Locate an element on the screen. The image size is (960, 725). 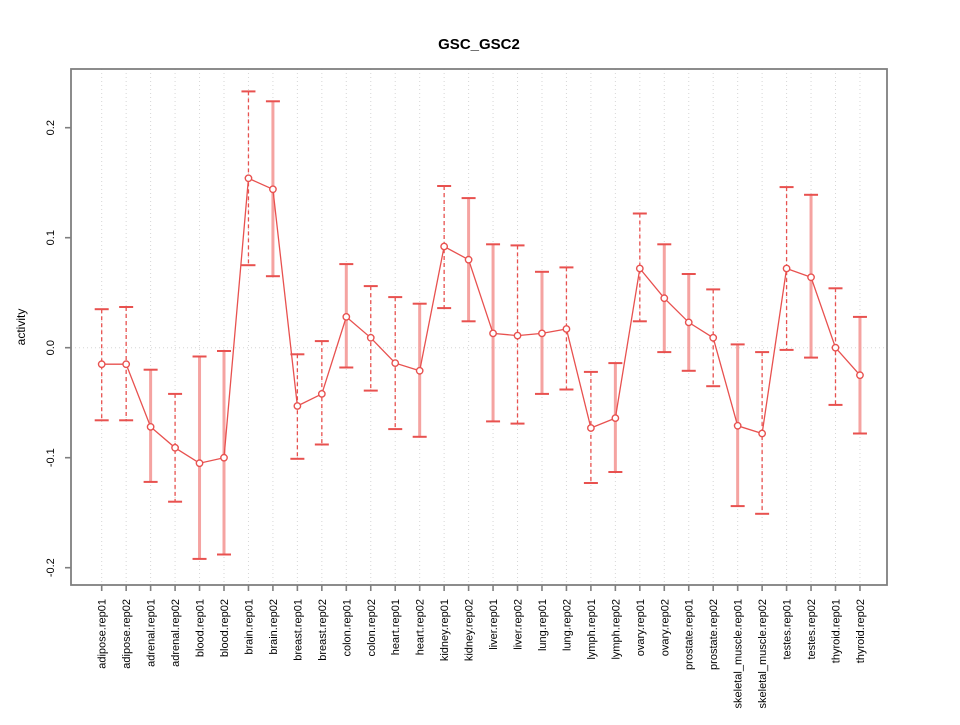
y-tick-label: -0.2 is located at coordinates (51, 567).